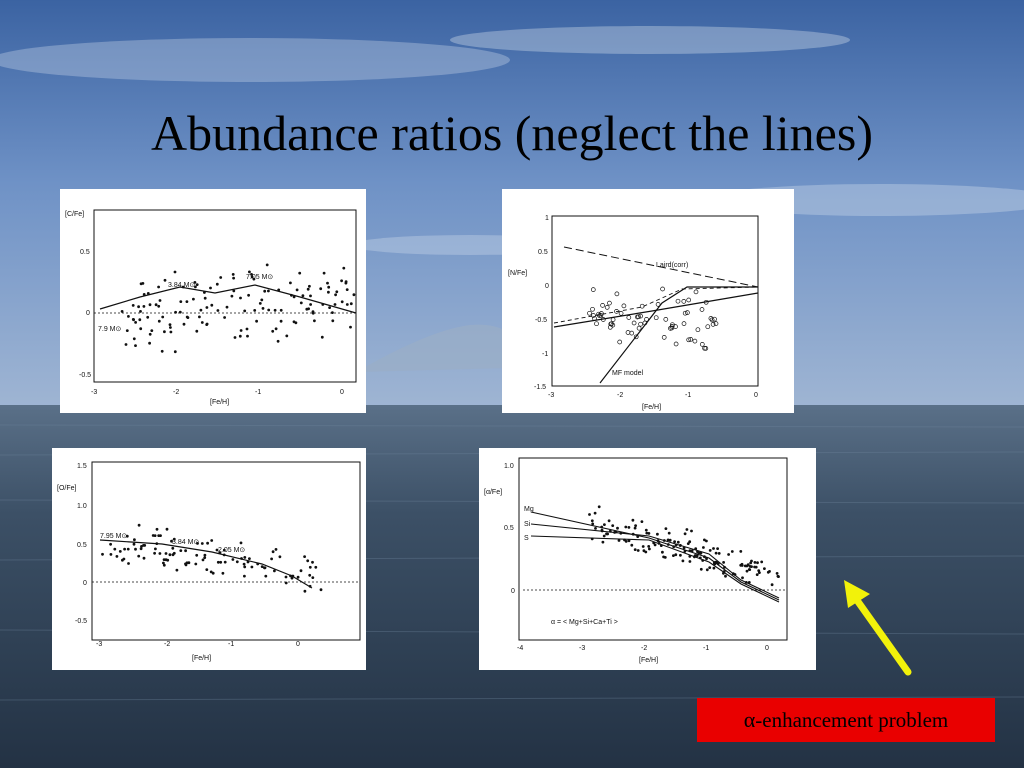 The image size is (1024, 768). I want to click on afe-series-label: Mg, so click(529, 509).